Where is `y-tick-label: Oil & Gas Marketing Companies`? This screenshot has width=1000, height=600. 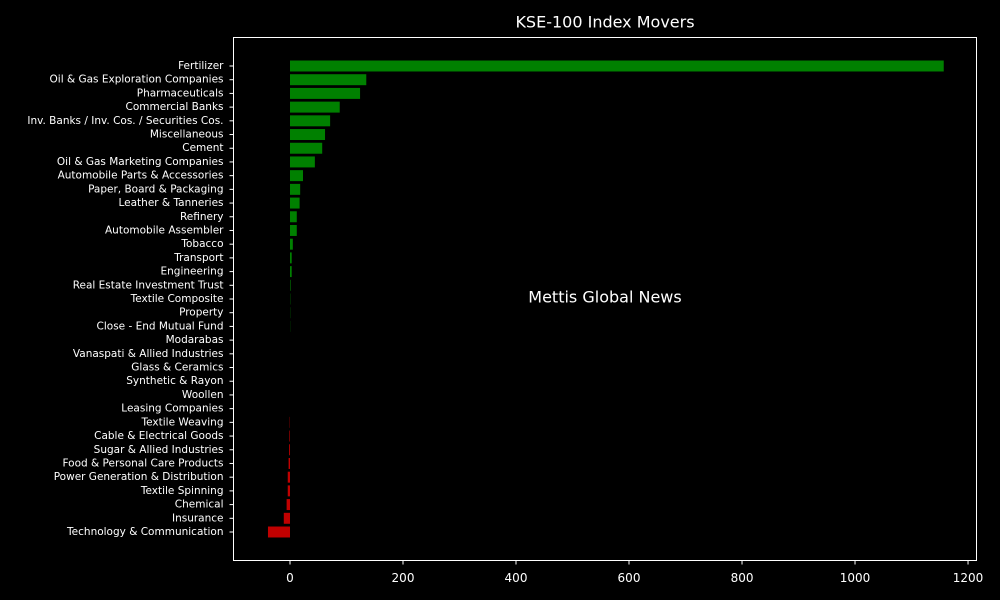
y-tick-label: Oil & Gas Marketing Companies is located at coordinates (140, 162).